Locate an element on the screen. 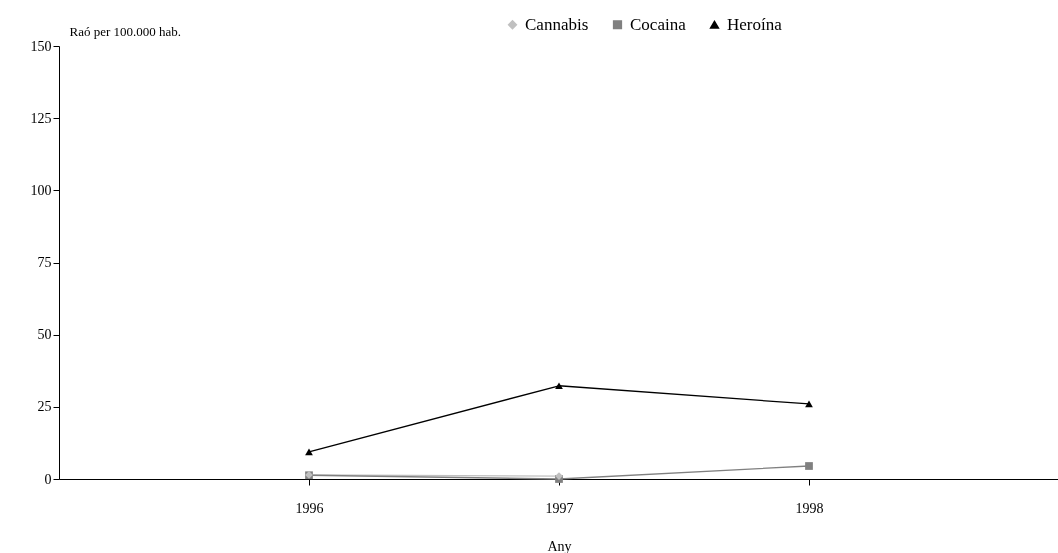 The width and height of the screenshot is (1058, 553). y-tick-label: 25 is located at coordinates (44, 407).